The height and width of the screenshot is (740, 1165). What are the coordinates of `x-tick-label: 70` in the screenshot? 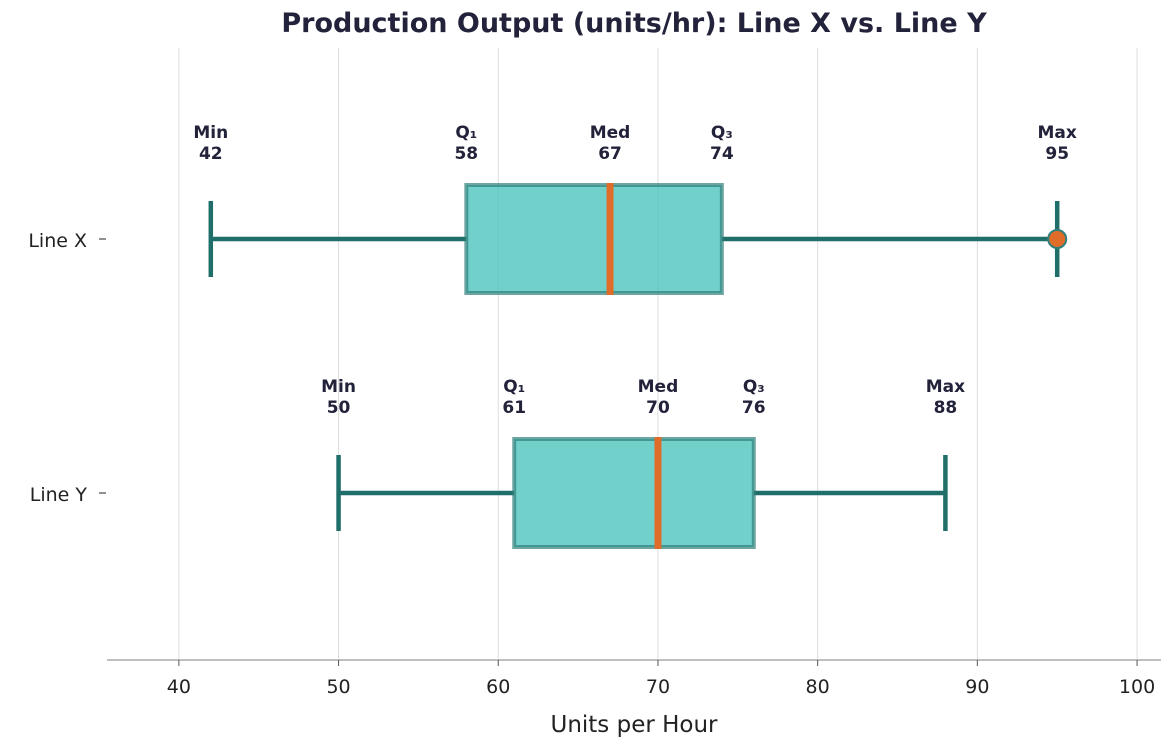 It's located at (658, 687).